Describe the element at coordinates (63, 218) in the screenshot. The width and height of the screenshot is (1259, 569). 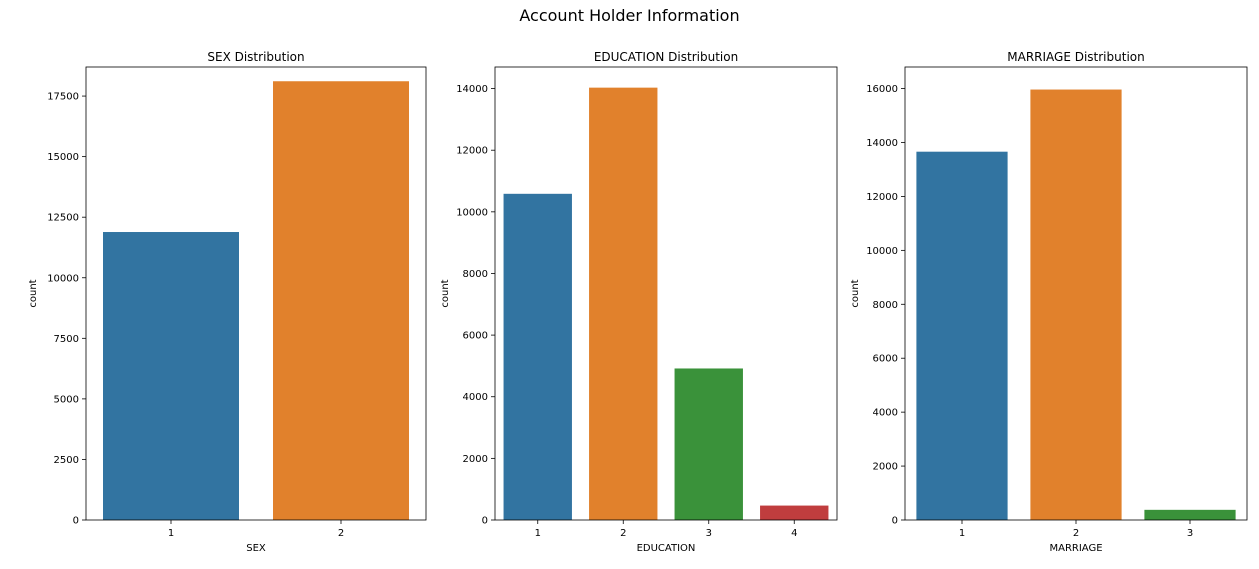
I see `y-tick-label: 12500` at that location.